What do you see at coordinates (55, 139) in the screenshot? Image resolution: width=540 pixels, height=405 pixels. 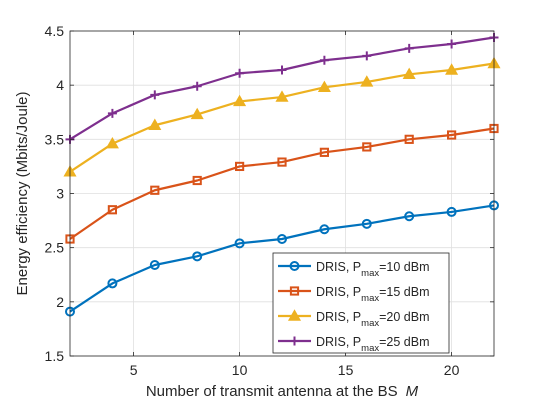 I see `y-tick-label: 3.5` at bounding box center [55, 139].